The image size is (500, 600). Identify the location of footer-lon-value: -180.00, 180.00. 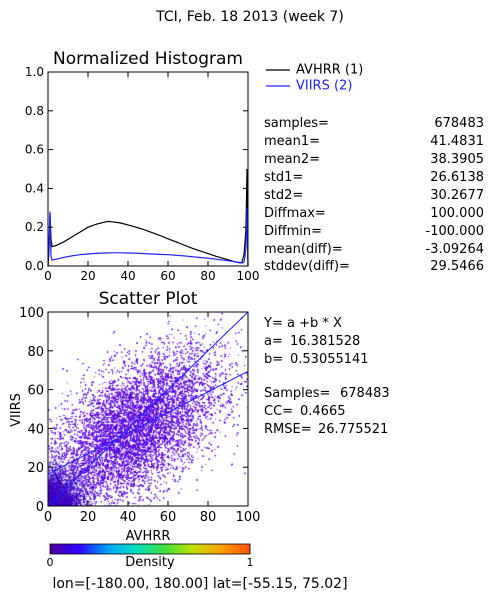
(147, 584).